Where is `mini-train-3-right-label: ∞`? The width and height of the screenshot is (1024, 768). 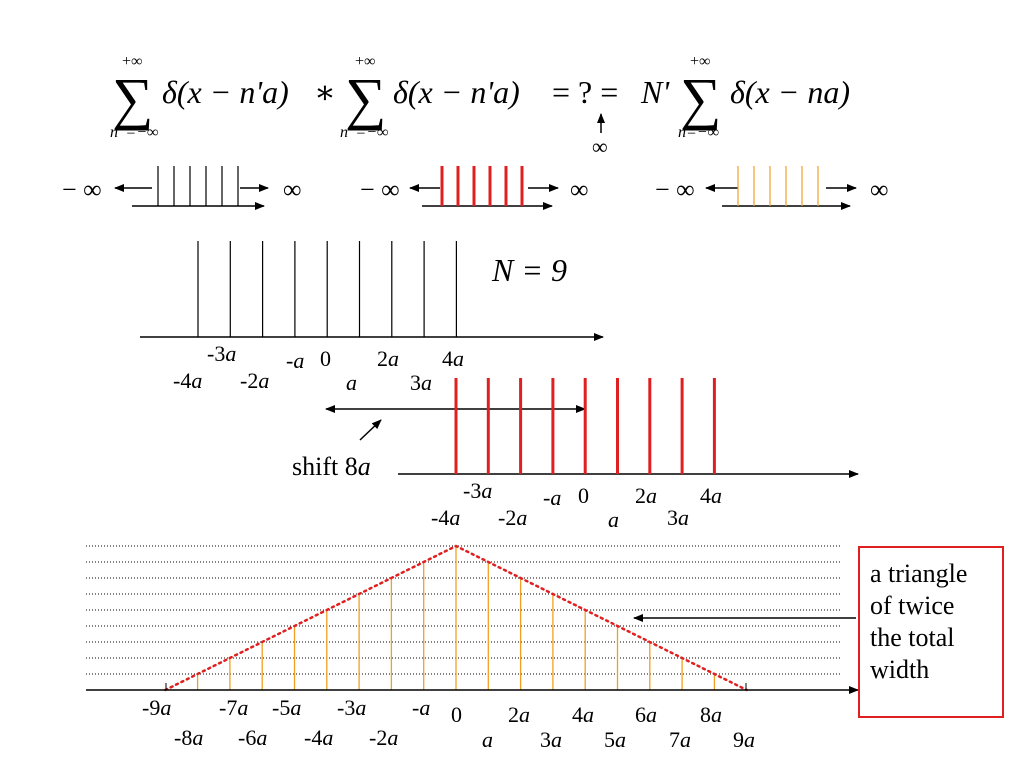
mini-train-3-right-label: ∞ is located at coordinates (879, 189).